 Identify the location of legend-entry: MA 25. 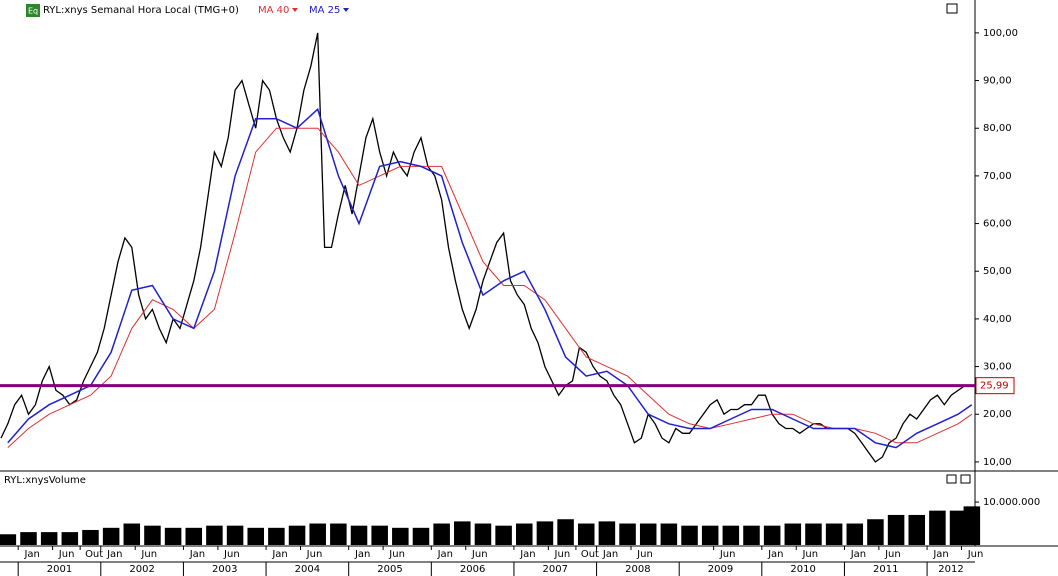
(324, 10).